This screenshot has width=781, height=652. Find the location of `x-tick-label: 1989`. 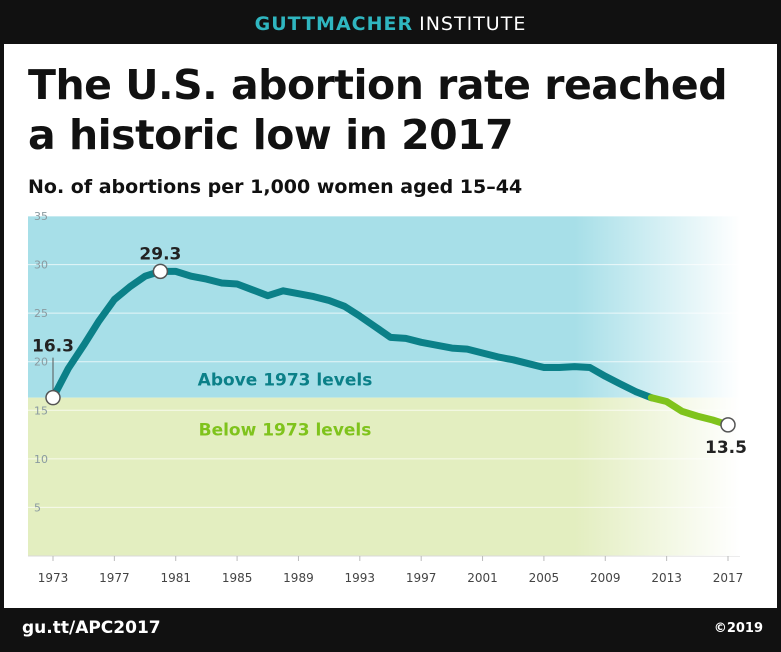

x-tick-label: 1989 is located at coordinates (298, 578).